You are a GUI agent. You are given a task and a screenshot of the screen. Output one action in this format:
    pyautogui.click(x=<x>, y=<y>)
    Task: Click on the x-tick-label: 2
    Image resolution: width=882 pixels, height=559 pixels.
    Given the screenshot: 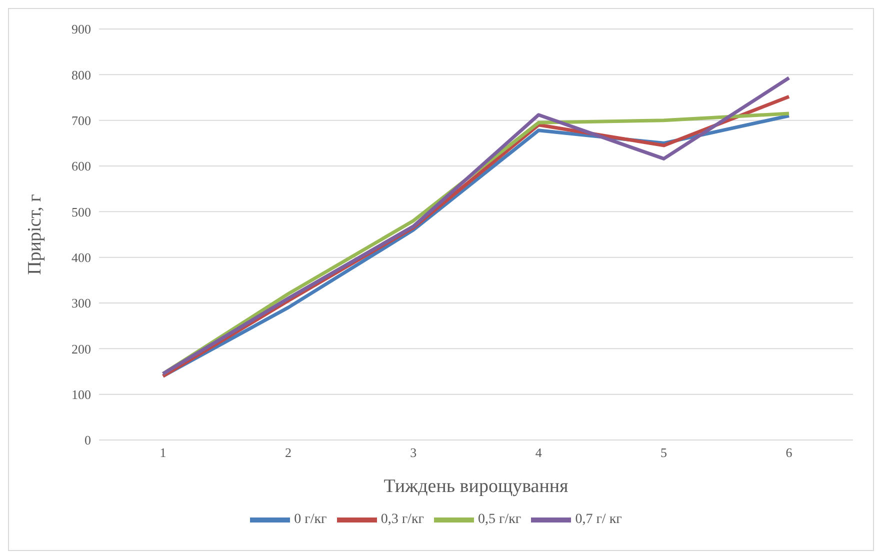 What is the action you would take?
    pyautogui.click(x=288, y=452)
    